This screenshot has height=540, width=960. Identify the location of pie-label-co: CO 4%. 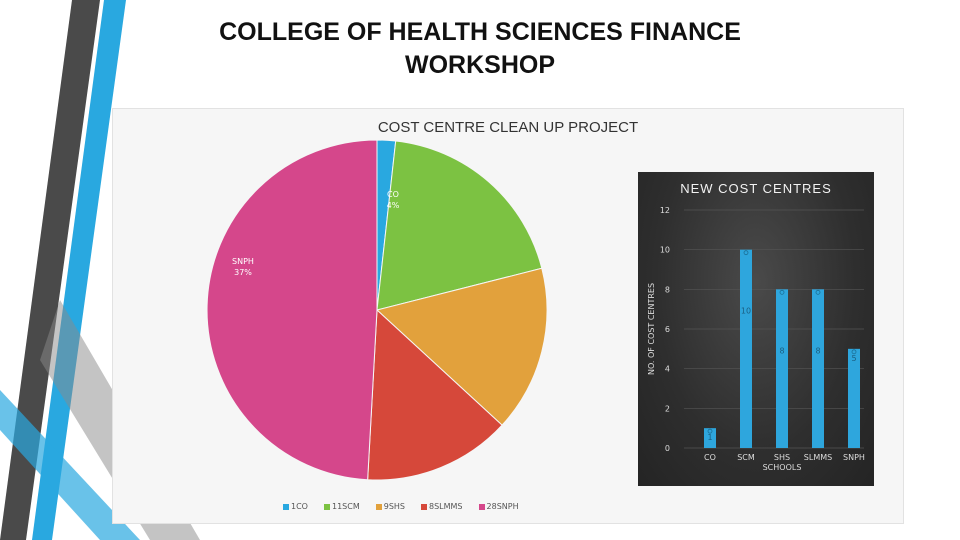
(393, 200).